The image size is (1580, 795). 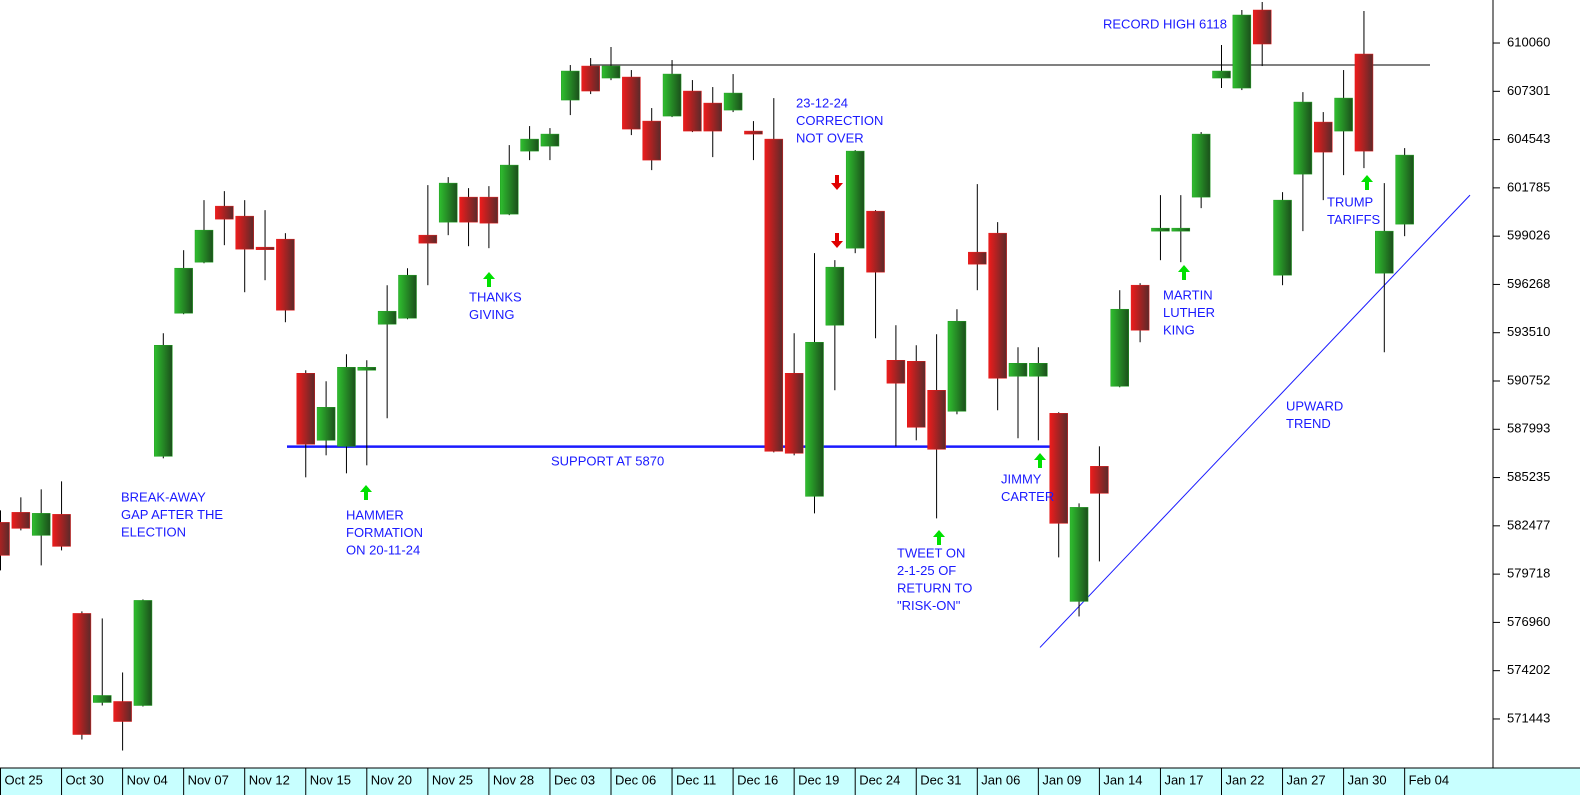 What do you see at coordinates (879, 779) in the screenshot?
I see `x-tick-label: Dec 24` at bounding box center [879, 779].